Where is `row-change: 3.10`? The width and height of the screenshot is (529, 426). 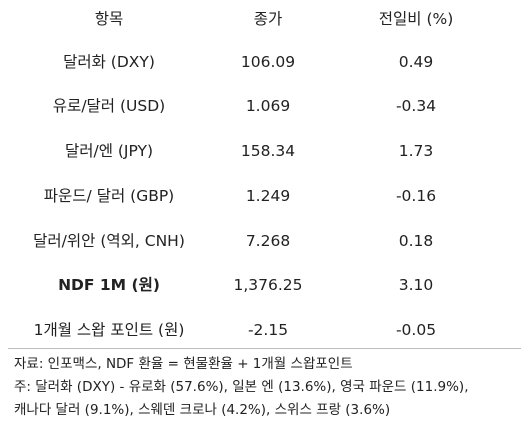
row-change: 3.10 is located at coordinates (416, 285).